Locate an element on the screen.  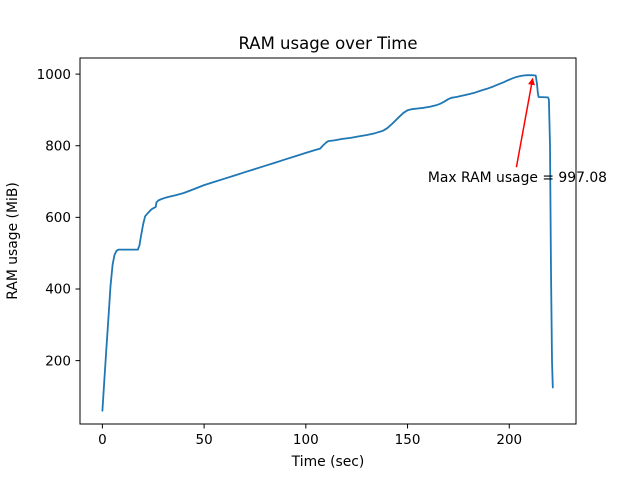
y-tick-label: 400 is located at coordinates (58, 290).